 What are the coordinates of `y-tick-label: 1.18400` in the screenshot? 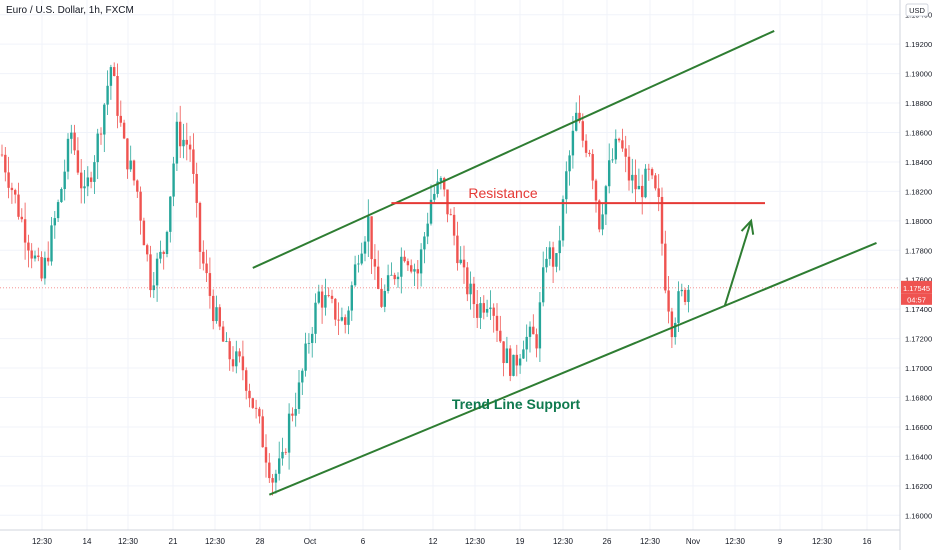 It's located at (918, 162).